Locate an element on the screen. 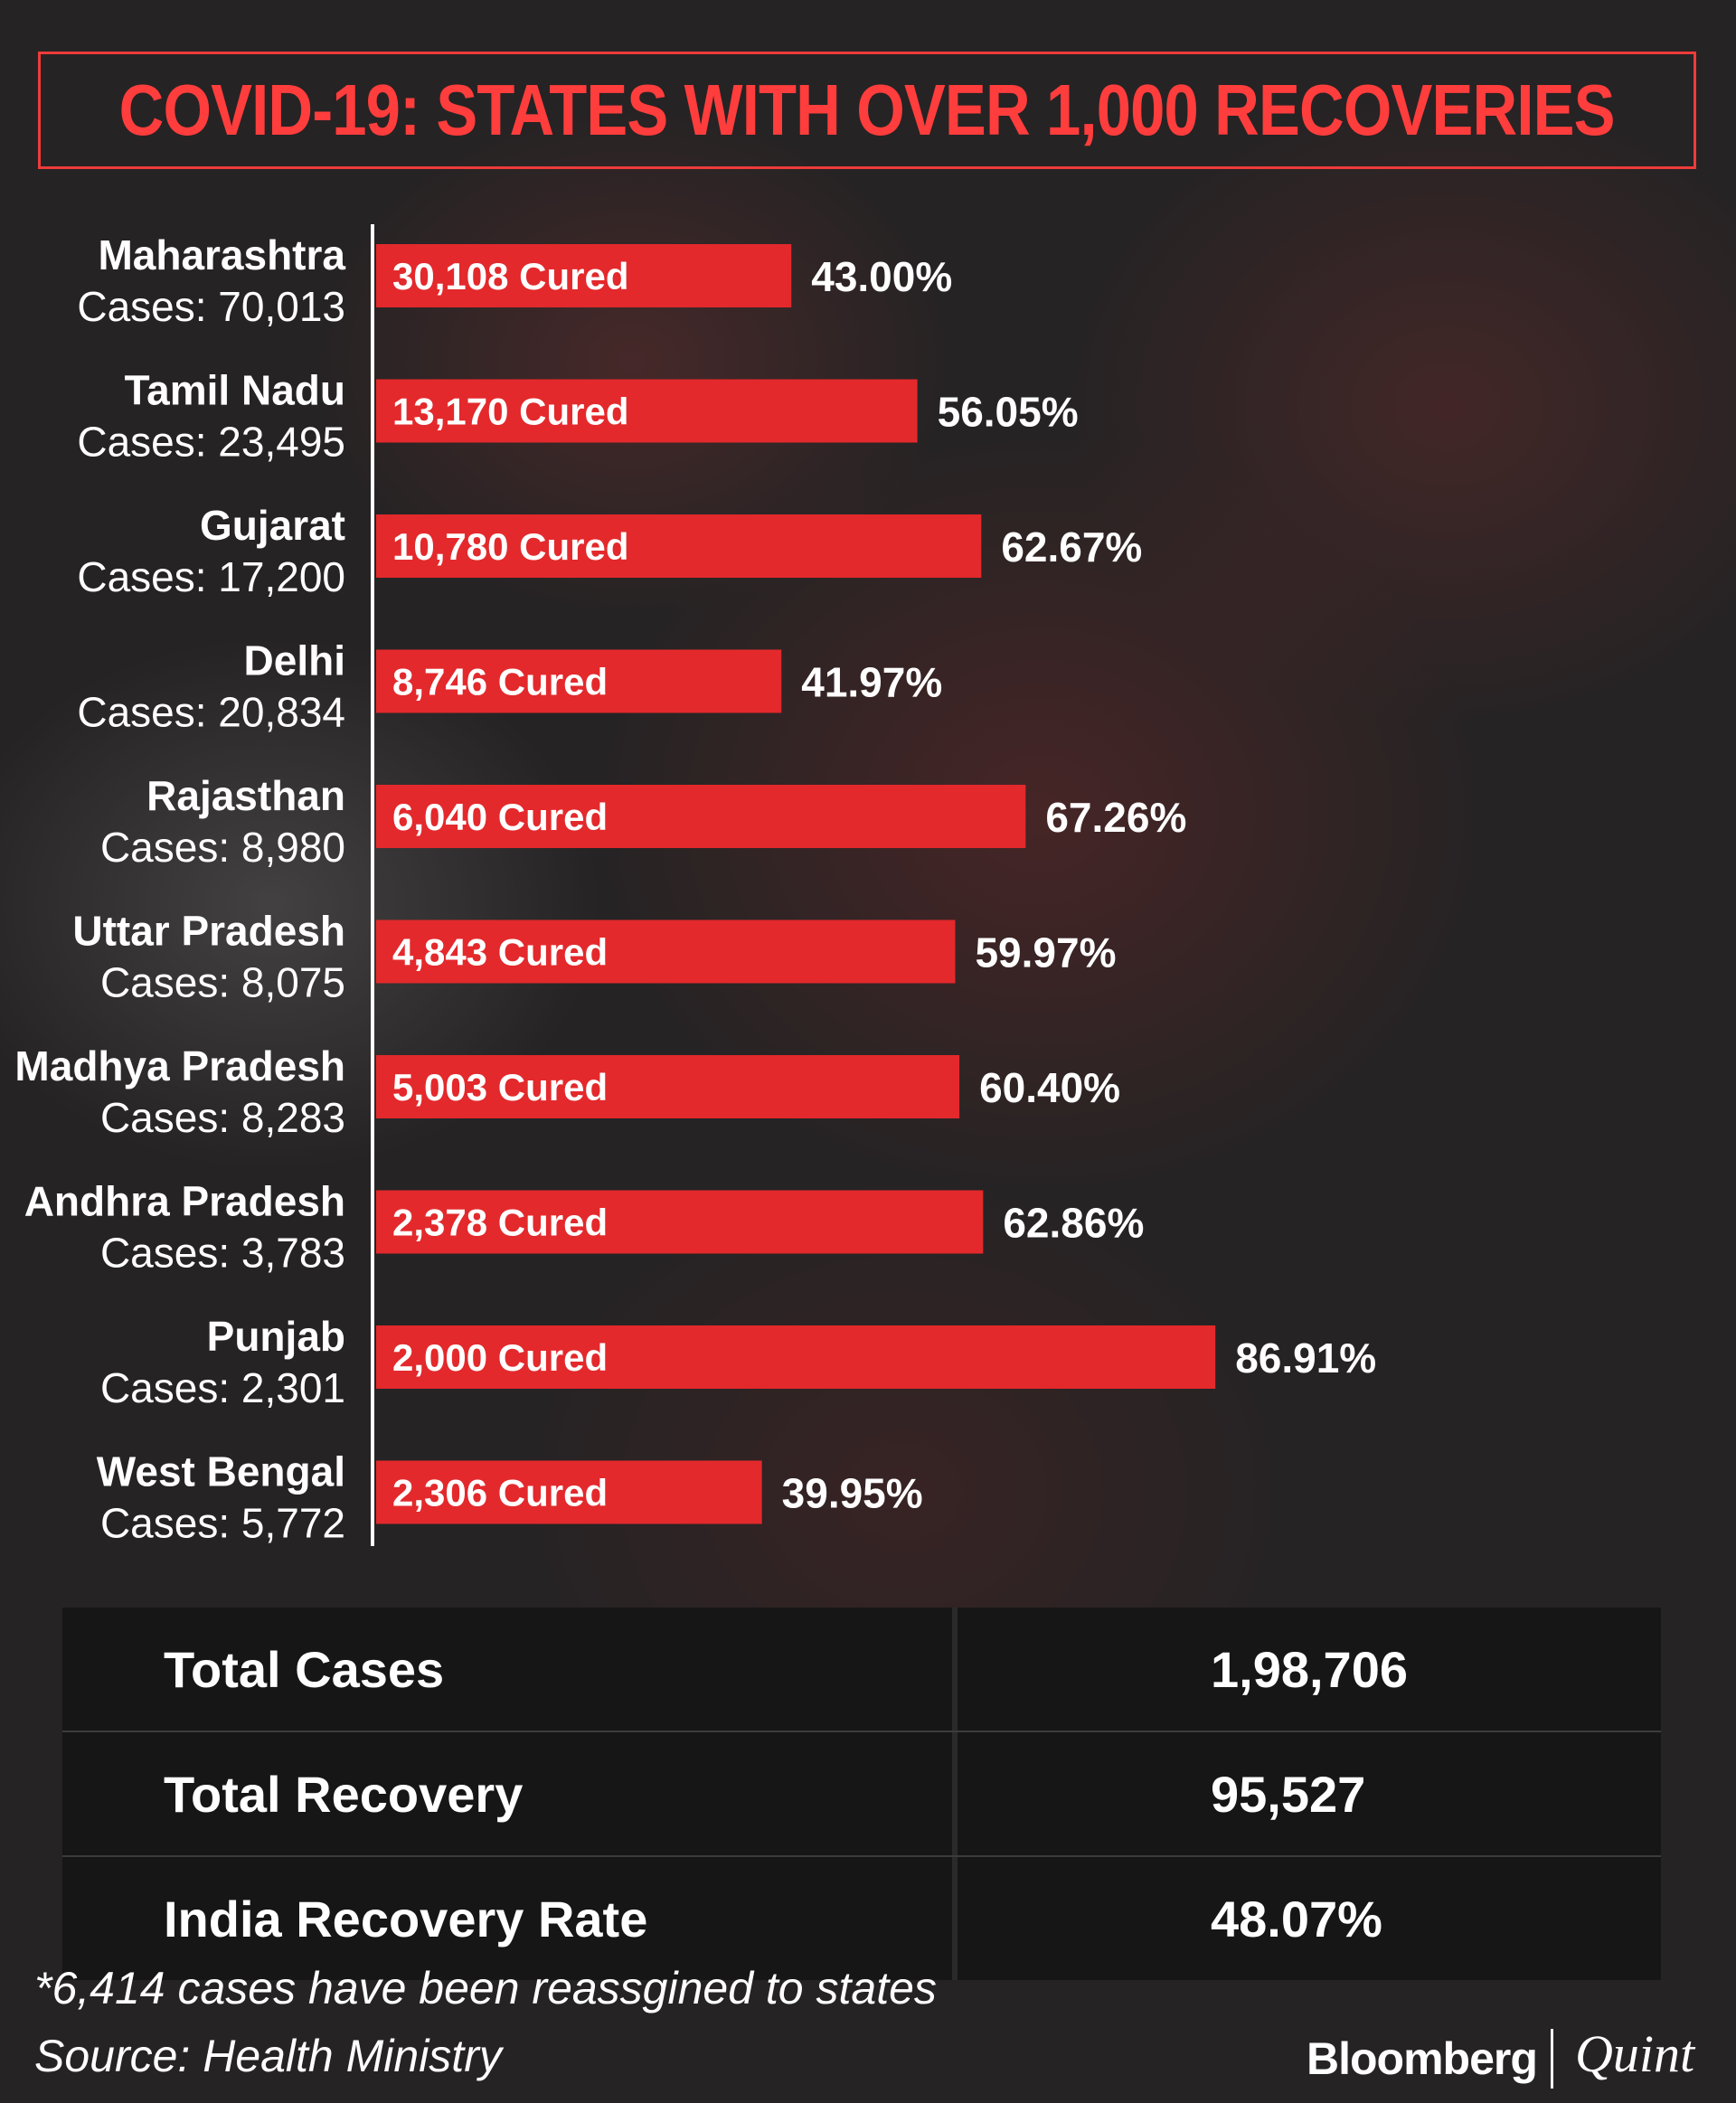 The image size is (1736, 2103). state-cases: Cases: 2,301 is located at coordinates (223, 1387).